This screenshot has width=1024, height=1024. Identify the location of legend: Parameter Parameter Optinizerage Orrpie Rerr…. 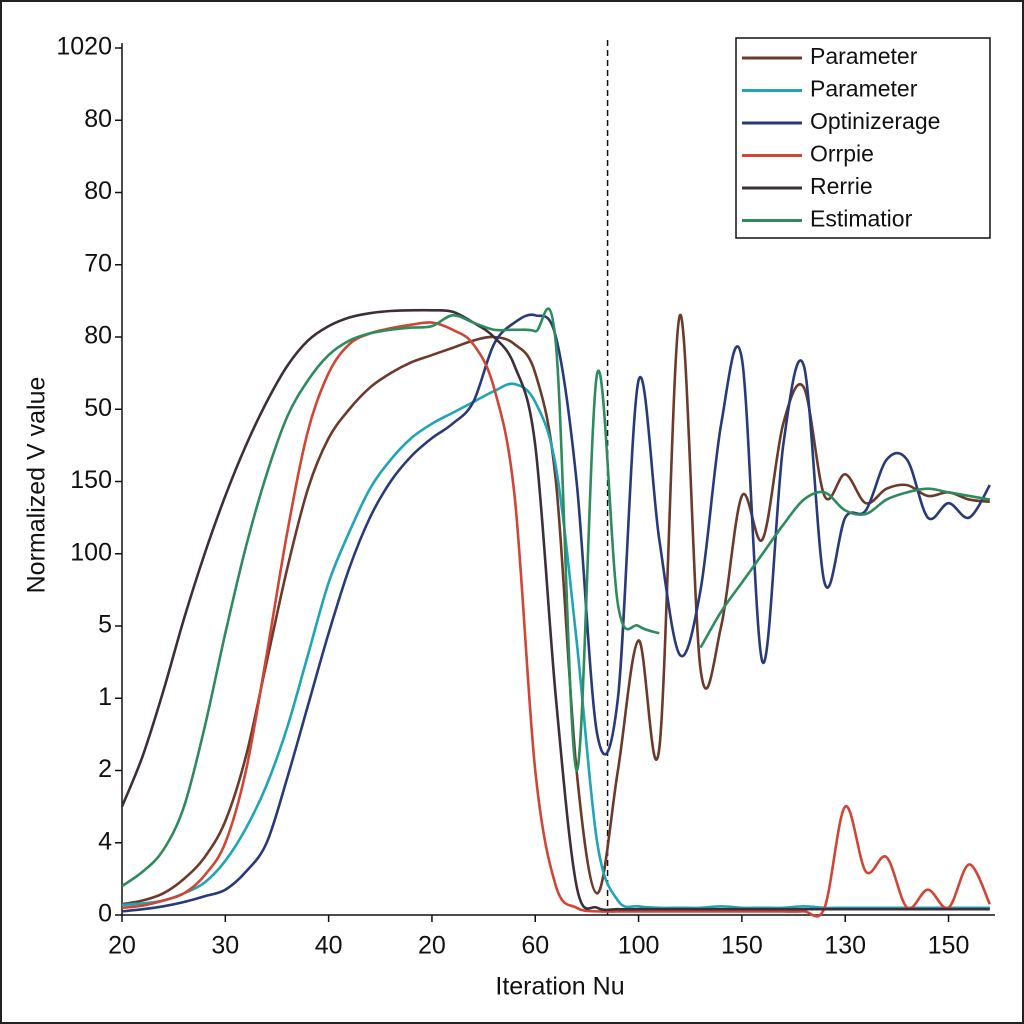
(863, 138).